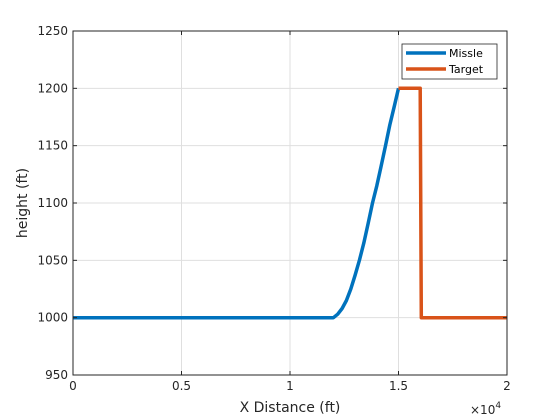  Describe the element at coordinates (181, 386) in the screenshot. I see `x-tick-label: 0.5` at that location.